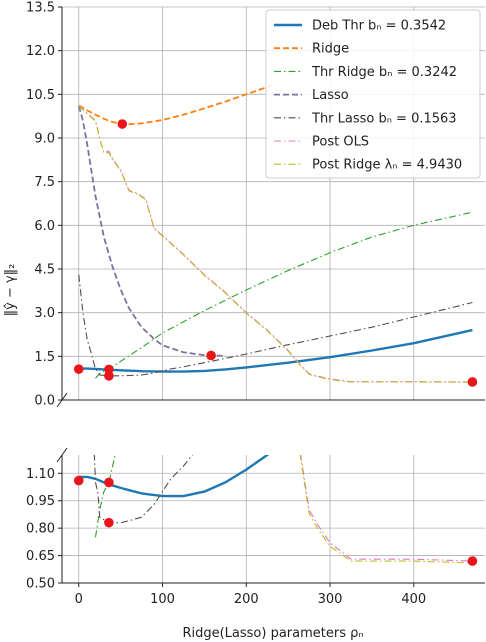 This screenshot has width=486, height=642. I want to click on legend-label-5: Post OLS, so click(340, 142).